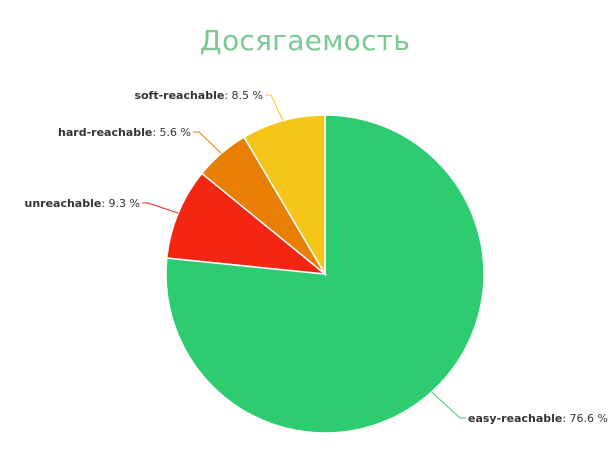 The image size is (610, 467). I want to click on data-label-value: : 76.6 %, so click(585, 418).